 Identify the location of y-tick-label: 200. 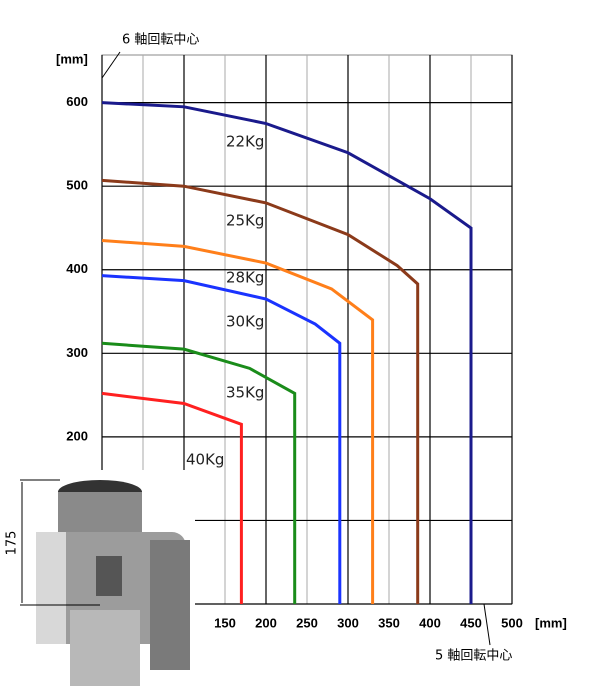
(77, 435).